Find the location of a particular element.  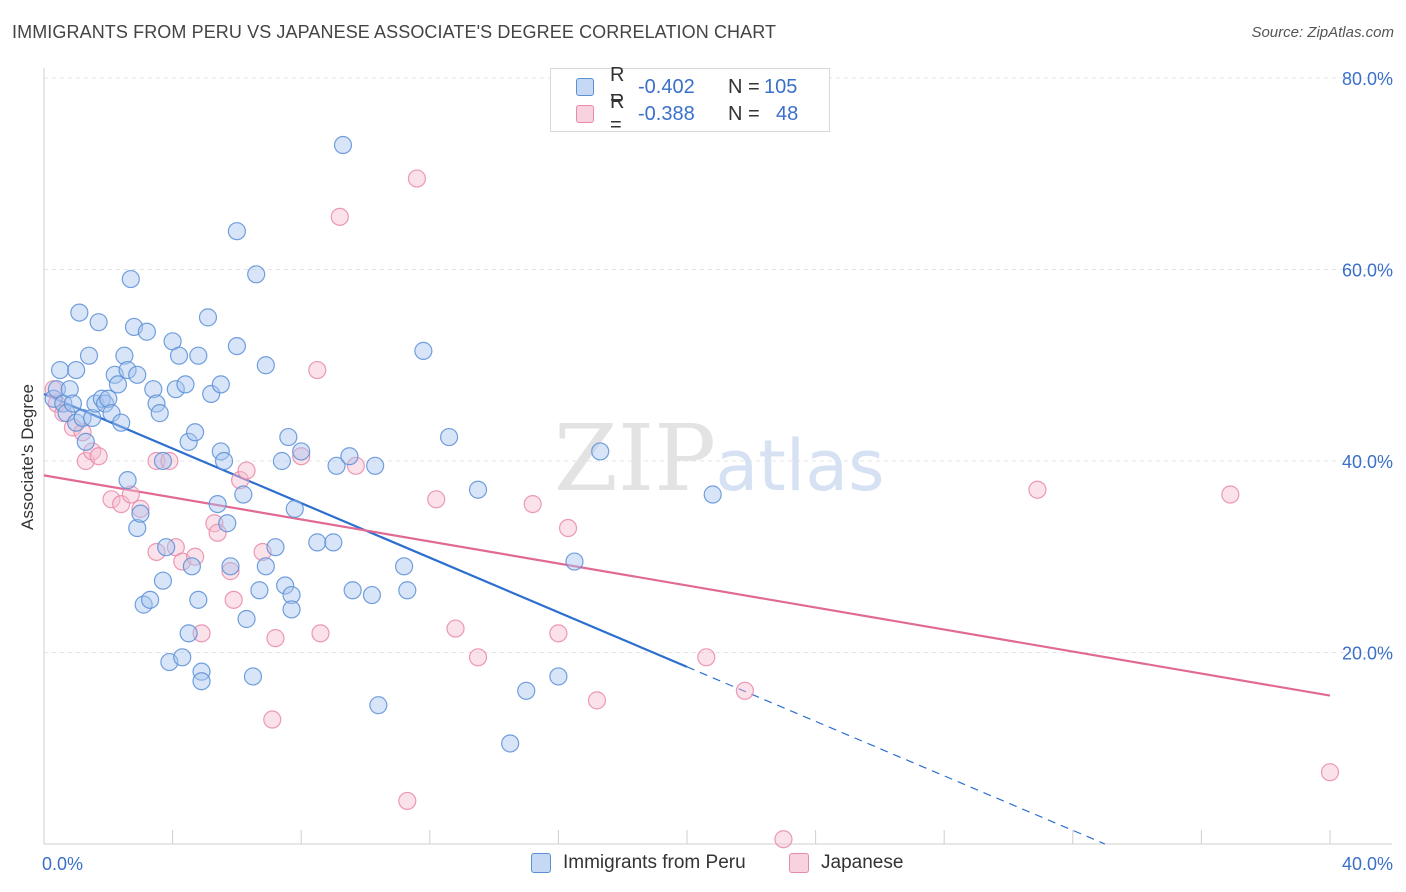

y-tick-label: 60.0% is located at coordinates (1367, 271).